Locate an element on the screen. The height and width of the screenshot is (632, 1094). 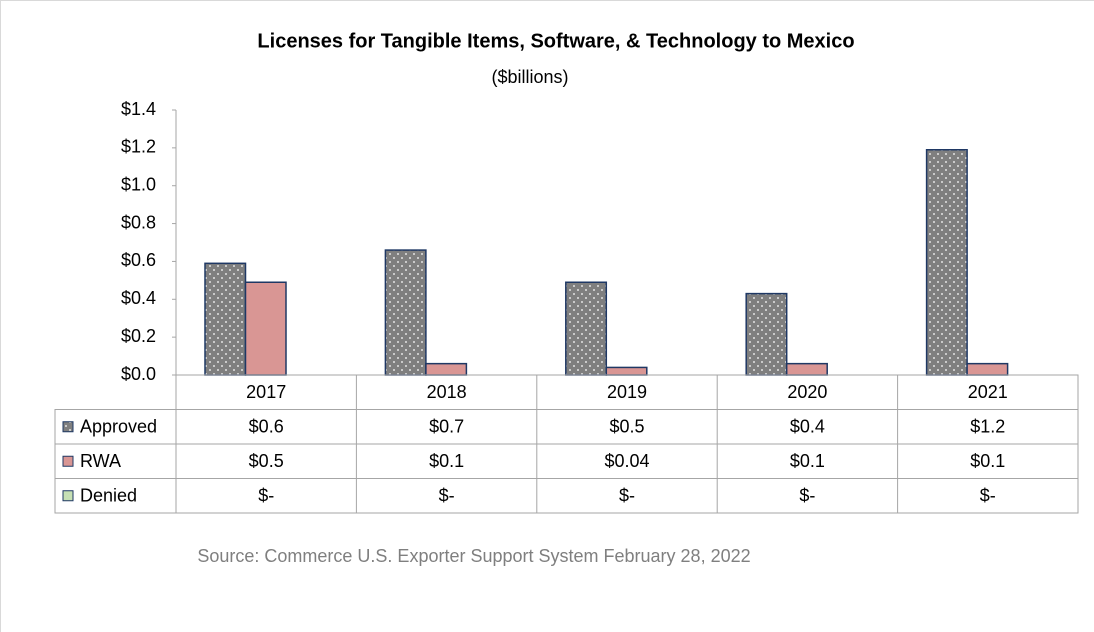
y-tick-label: $0.2 is located at coordinates (138, 336).